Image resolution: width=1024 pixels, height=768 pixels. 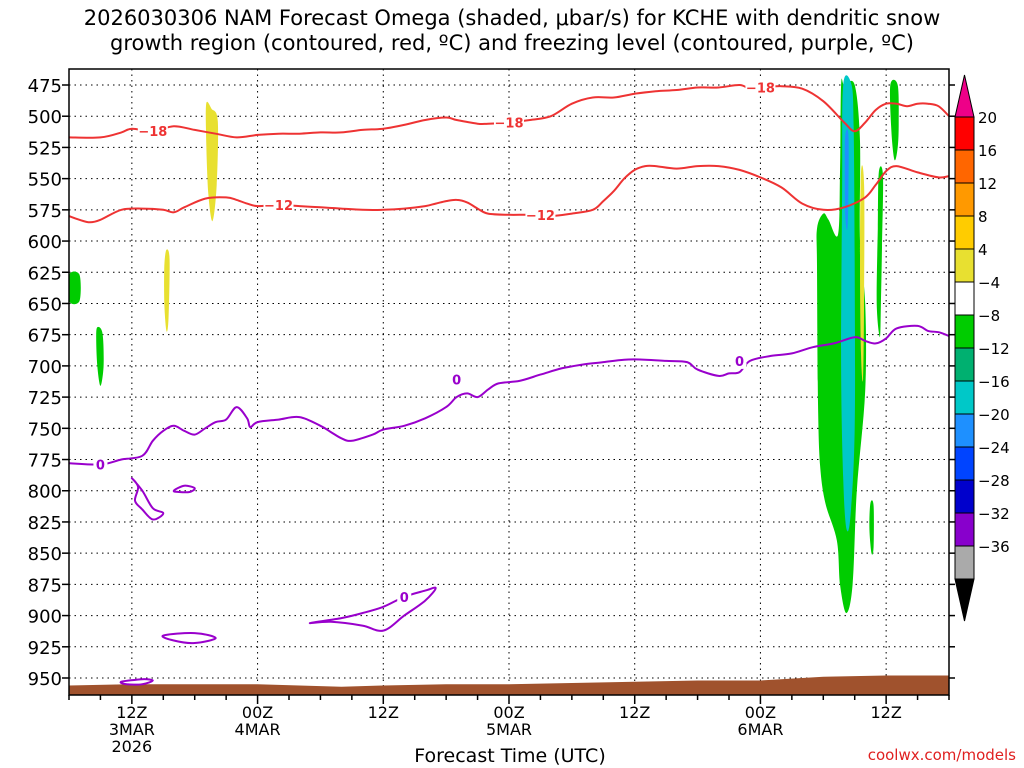 I want to click on y-tick-label: 600, so click(x=45, y=242).